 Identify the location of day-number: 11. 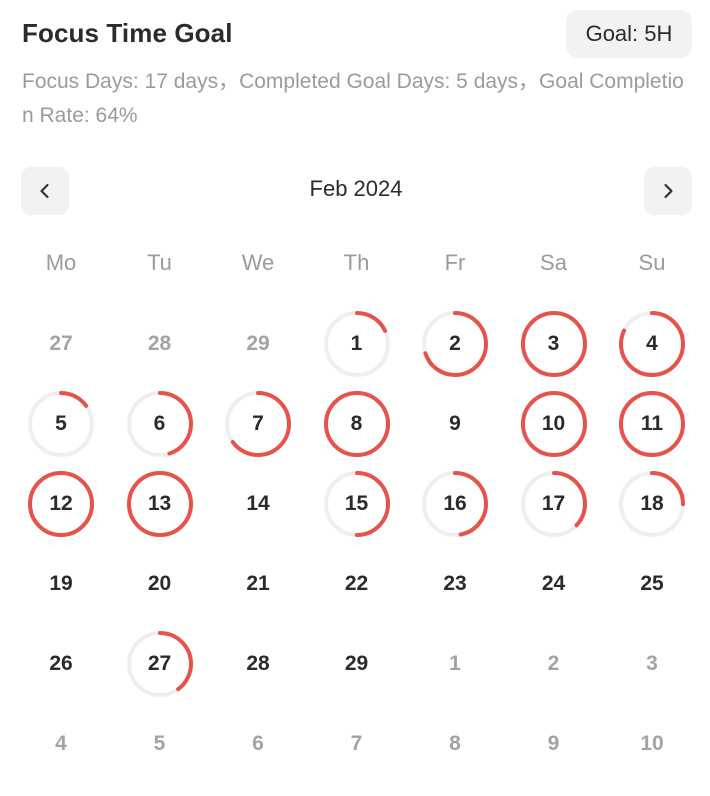
(652, 423).